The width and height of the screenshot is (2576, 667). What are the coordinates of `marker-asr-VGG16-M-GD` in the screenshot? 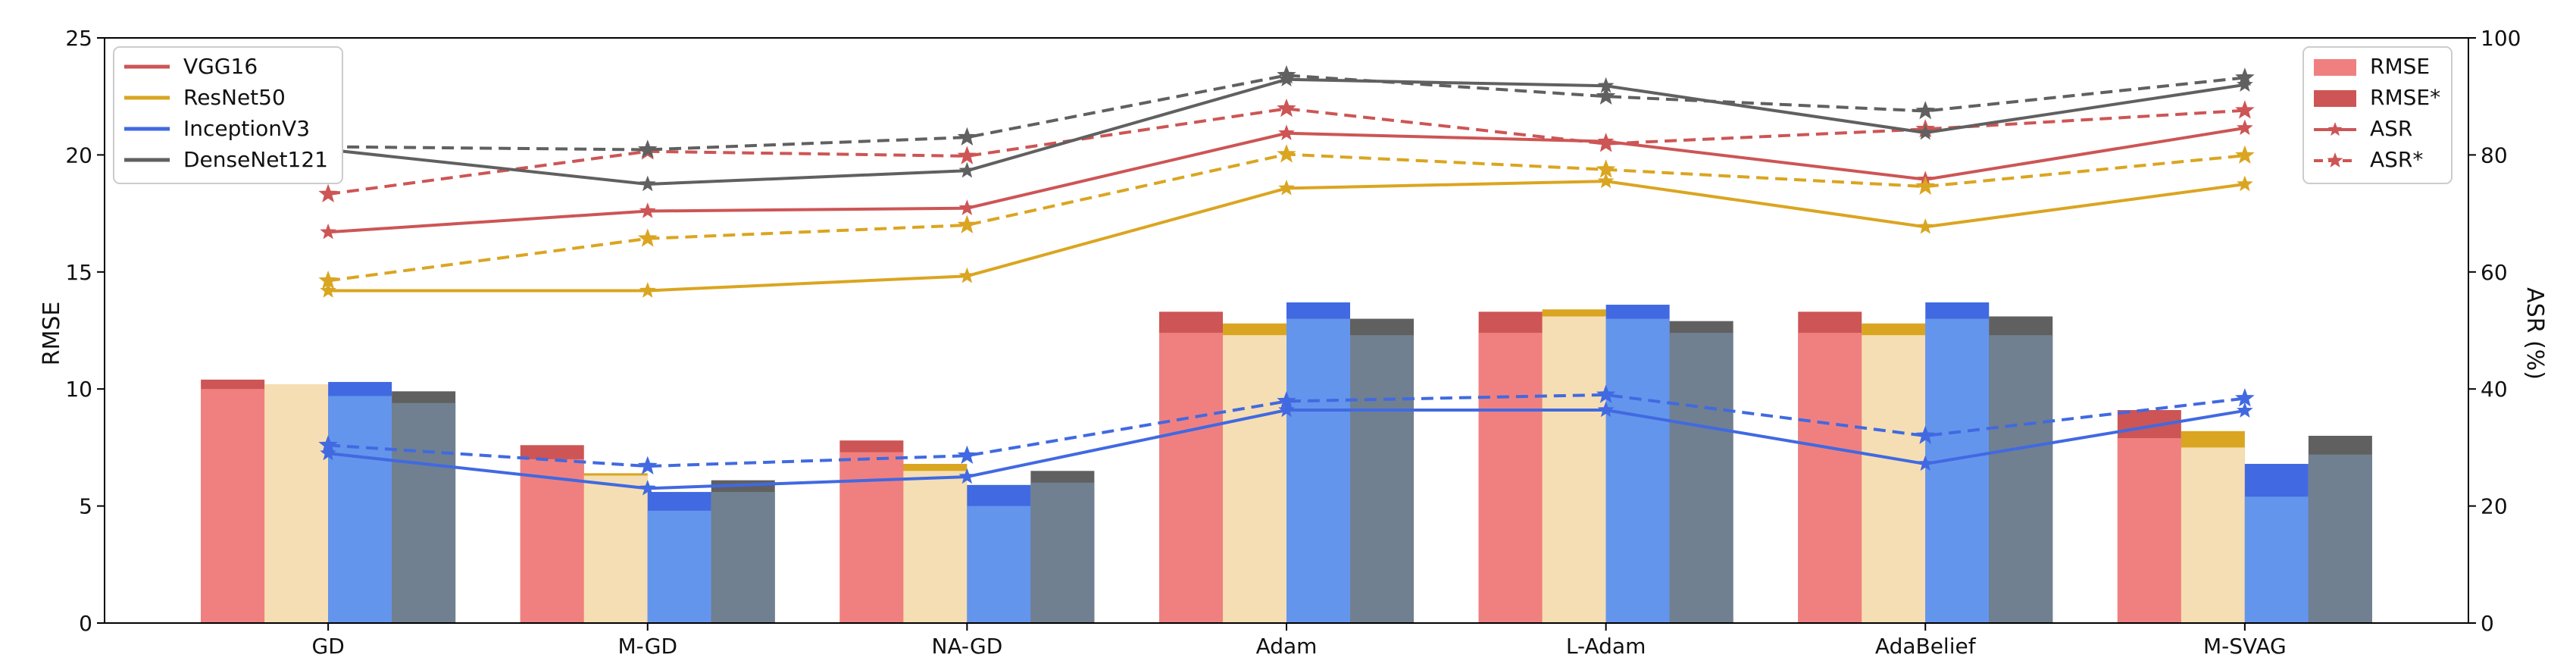 It's located at (647, 210).